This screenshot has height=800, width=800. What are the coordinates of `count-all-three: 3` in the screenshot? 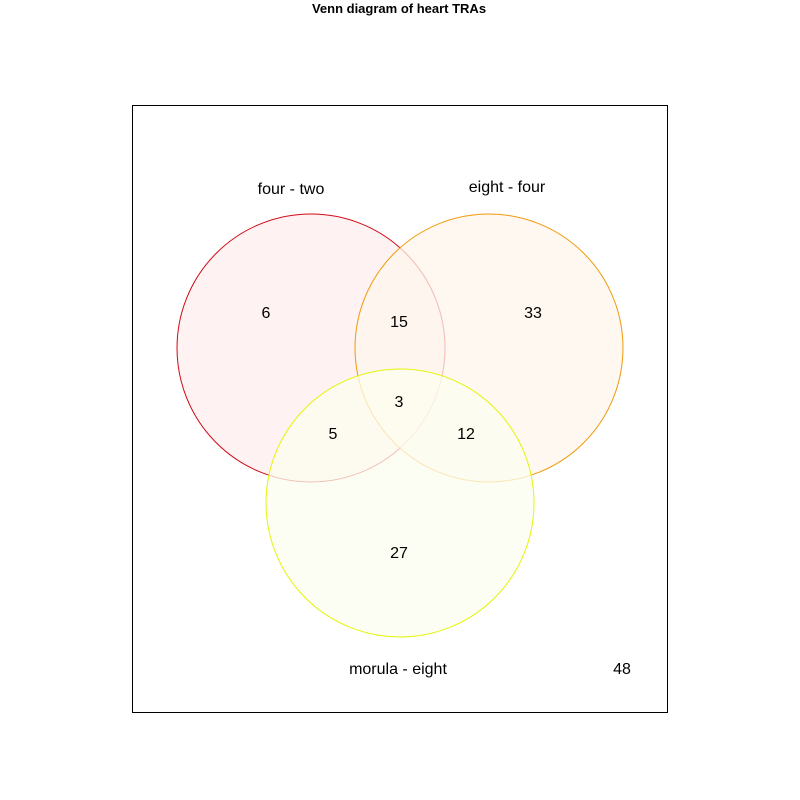 It's located at (399, 402).